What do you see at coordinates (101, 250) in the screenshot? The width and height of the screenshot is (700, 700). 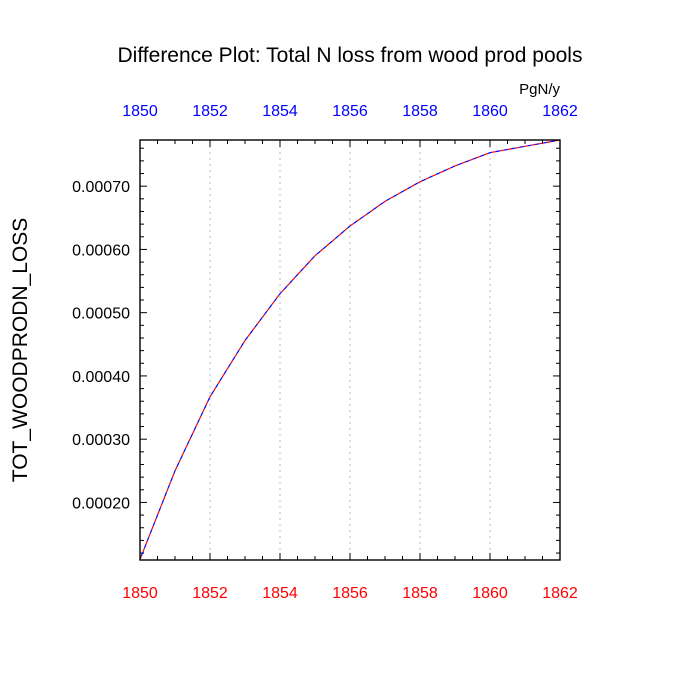 I see `y-tick-label-4: 0.00060` at bounding box center [101, 250].